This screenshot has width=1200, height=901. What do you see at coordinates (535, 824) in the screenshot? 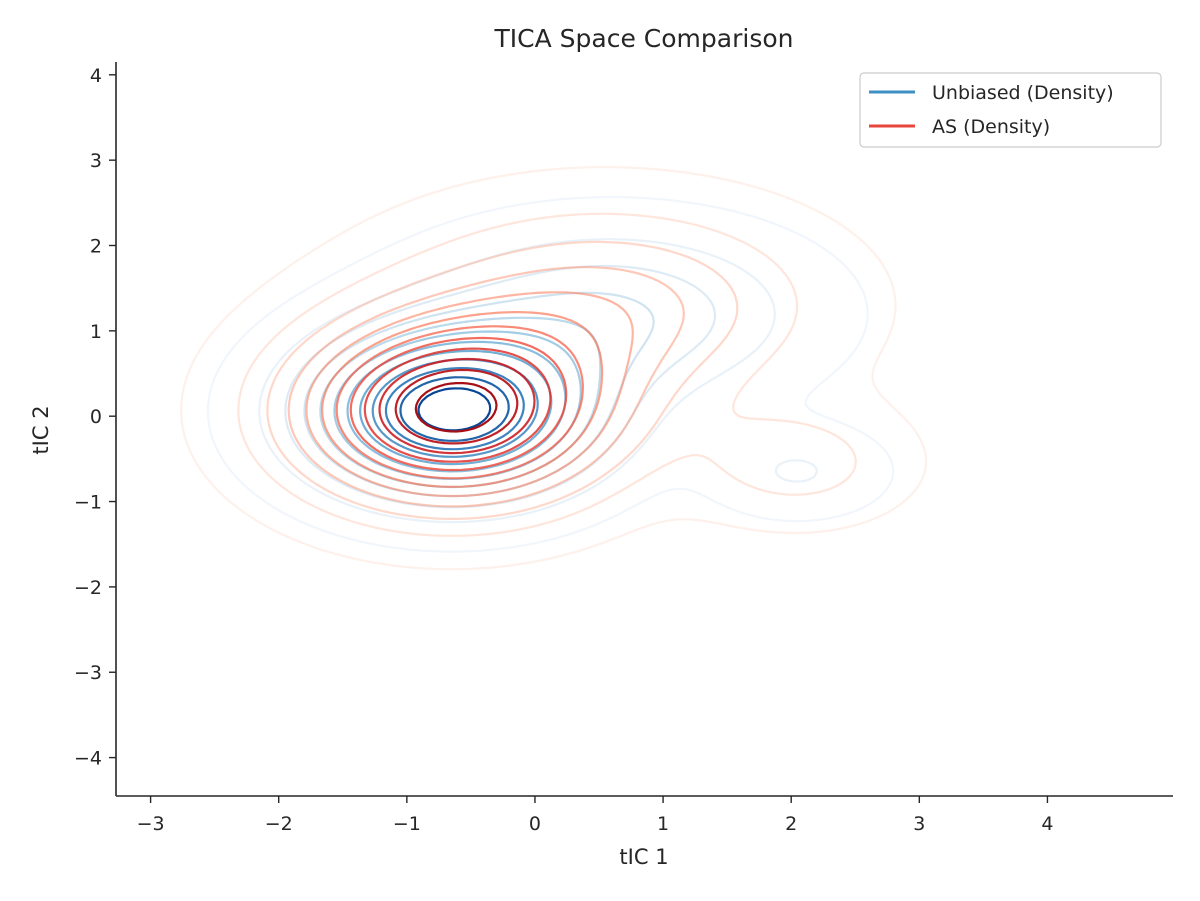
I see `x-tick-label: 0` at bounding box center [535, 824].